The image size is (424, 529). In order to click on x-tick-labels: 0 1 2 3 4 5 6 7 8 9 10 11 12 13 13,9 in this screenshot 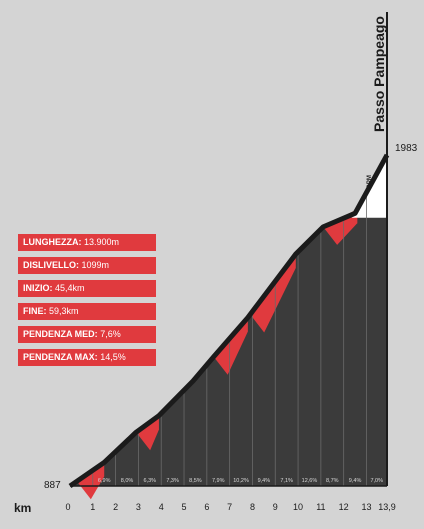, I will do `click(230, 507)`.